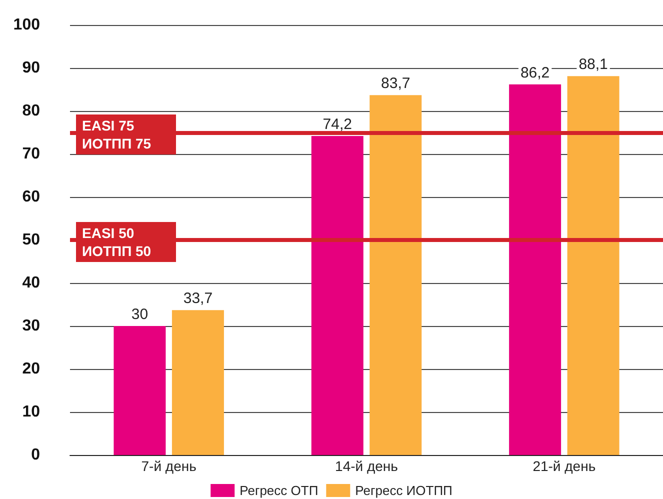 This screenshot has height=499, width=663. I want to click on legend-label: Регресс ИОТПП, so click(403, 490).